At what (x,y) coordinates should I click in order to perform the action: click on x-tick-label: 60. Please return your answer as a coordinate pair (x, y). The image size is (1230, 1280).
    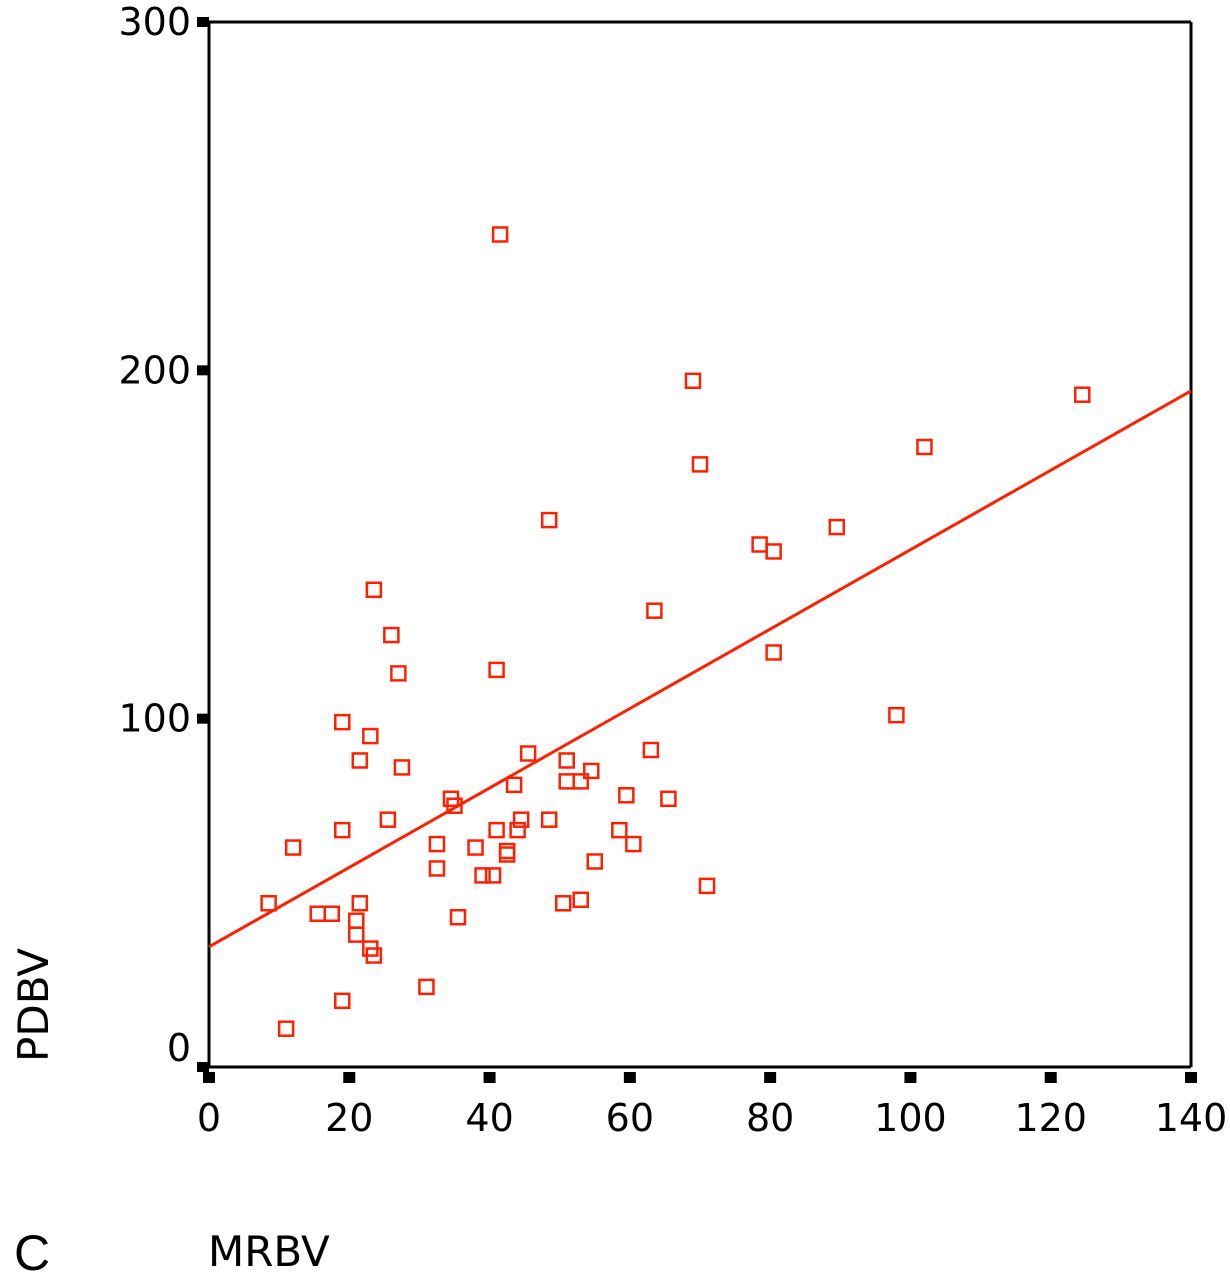
    Looking at the image, I should click on (630, 1118).